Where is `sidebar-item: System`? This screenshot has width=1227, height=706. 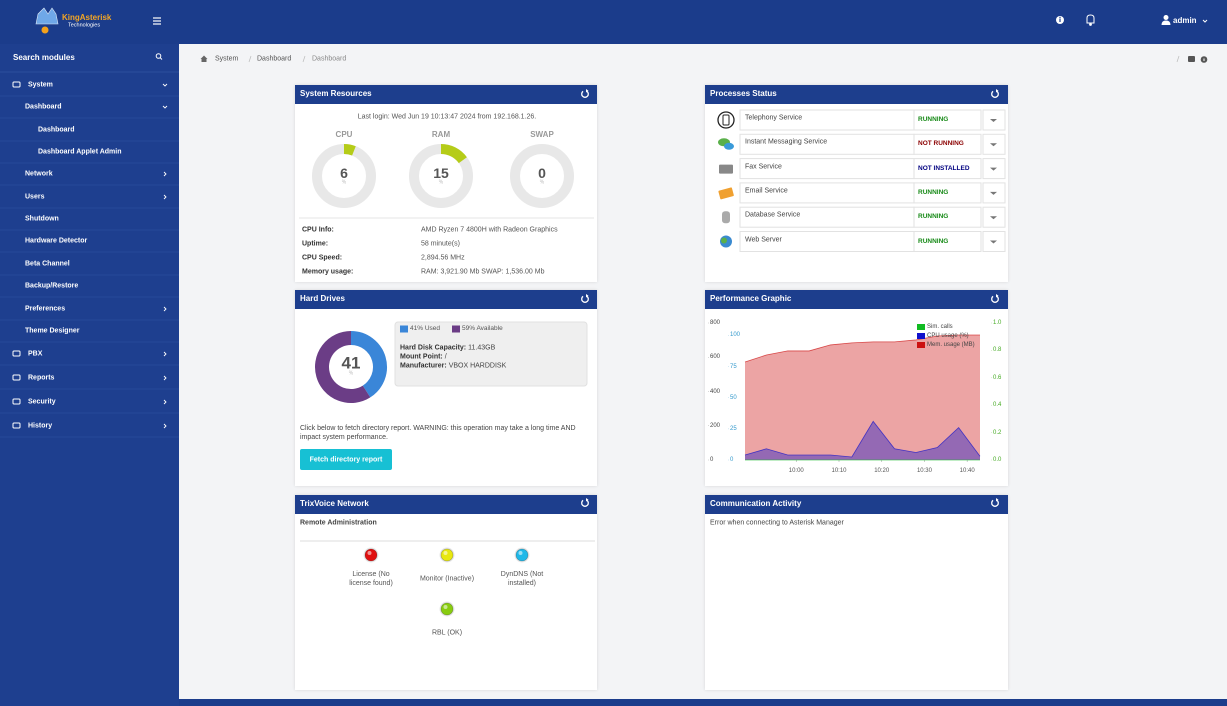
sidebar-item: System is located at coordinates (40, 85).